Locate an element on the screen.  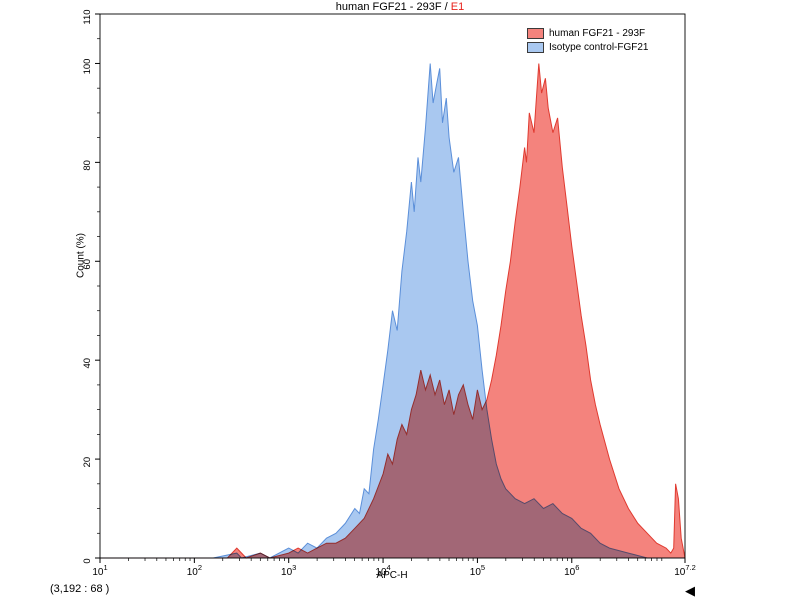
chart-title-main: human FGF21 - 293F / is located at coordinates (393, 7).